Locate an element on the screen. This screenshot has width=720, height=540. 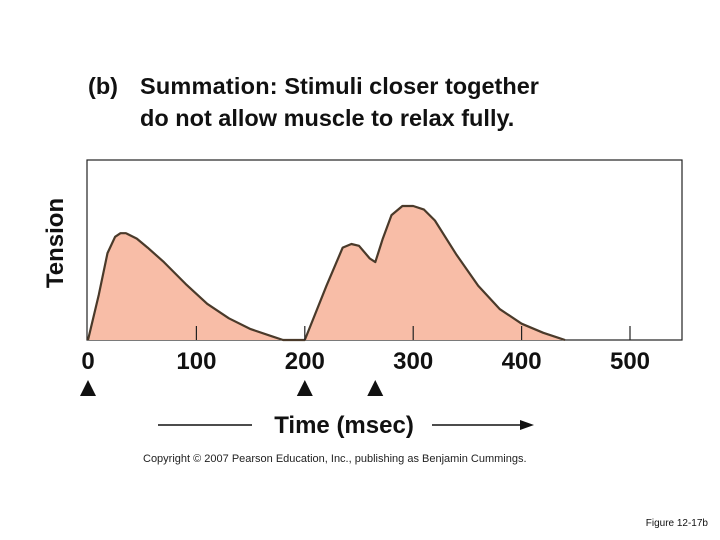
y-axis-label: Tension is located at coordinates (55, 243).